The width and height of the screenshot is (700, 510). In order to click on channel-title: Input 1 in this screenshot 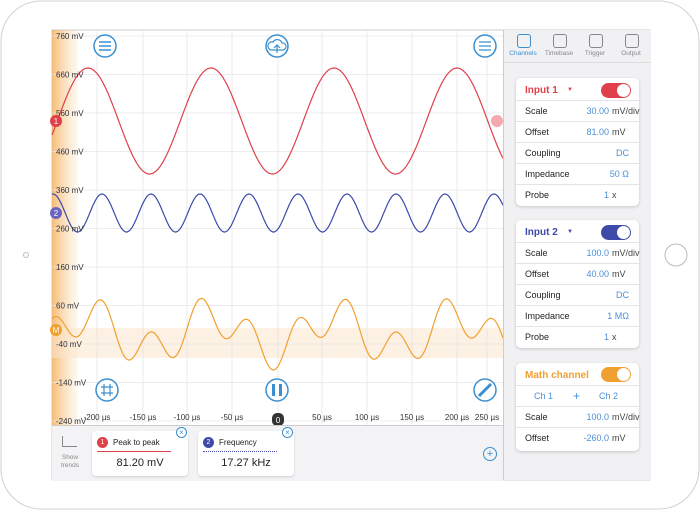, I will do `click(541, 90)`.